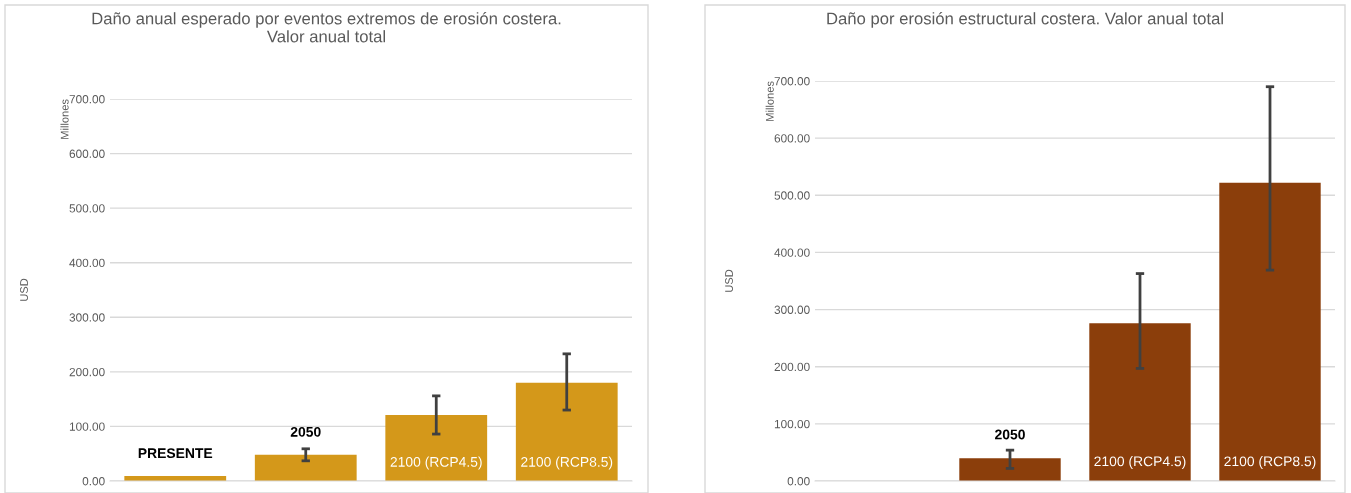 This screenshot has width=1351, height=493. What do you see at coordinates (326, 27) in the screenshot?
I see `chart-title: Daño anual esperado por eventos extremos de erosión costera. Valor anual total` at bounding box center [326, 27].